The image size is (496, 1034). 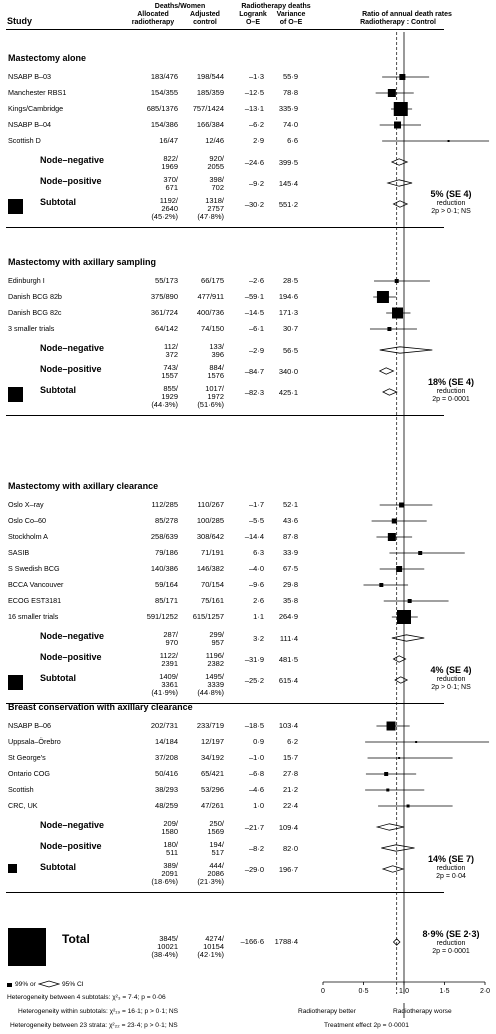 What do you see at coordinates (254, 312) in the screenshot?
I see `study-1-2-oe: –14·5` at bounding box center [254, 312].